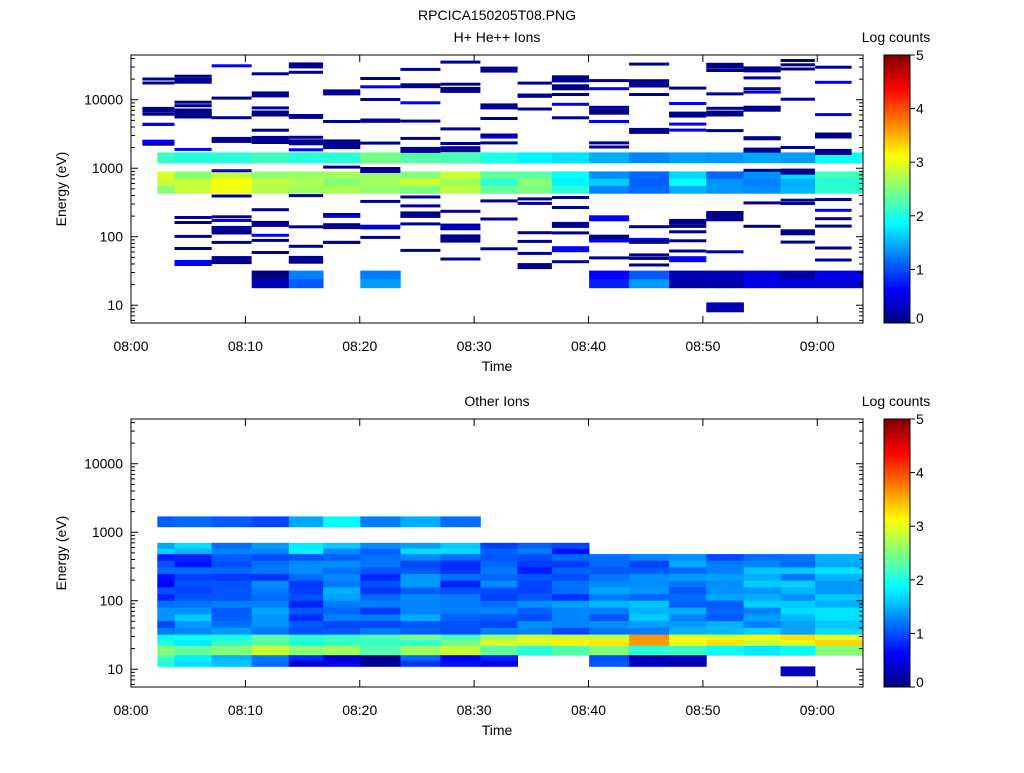 This screenshot has width=1024, height=773. What do you see at coordinates (497, 366) in the screenshot?
I see `x-axis-label: Time` at bounding box center [497, 366].